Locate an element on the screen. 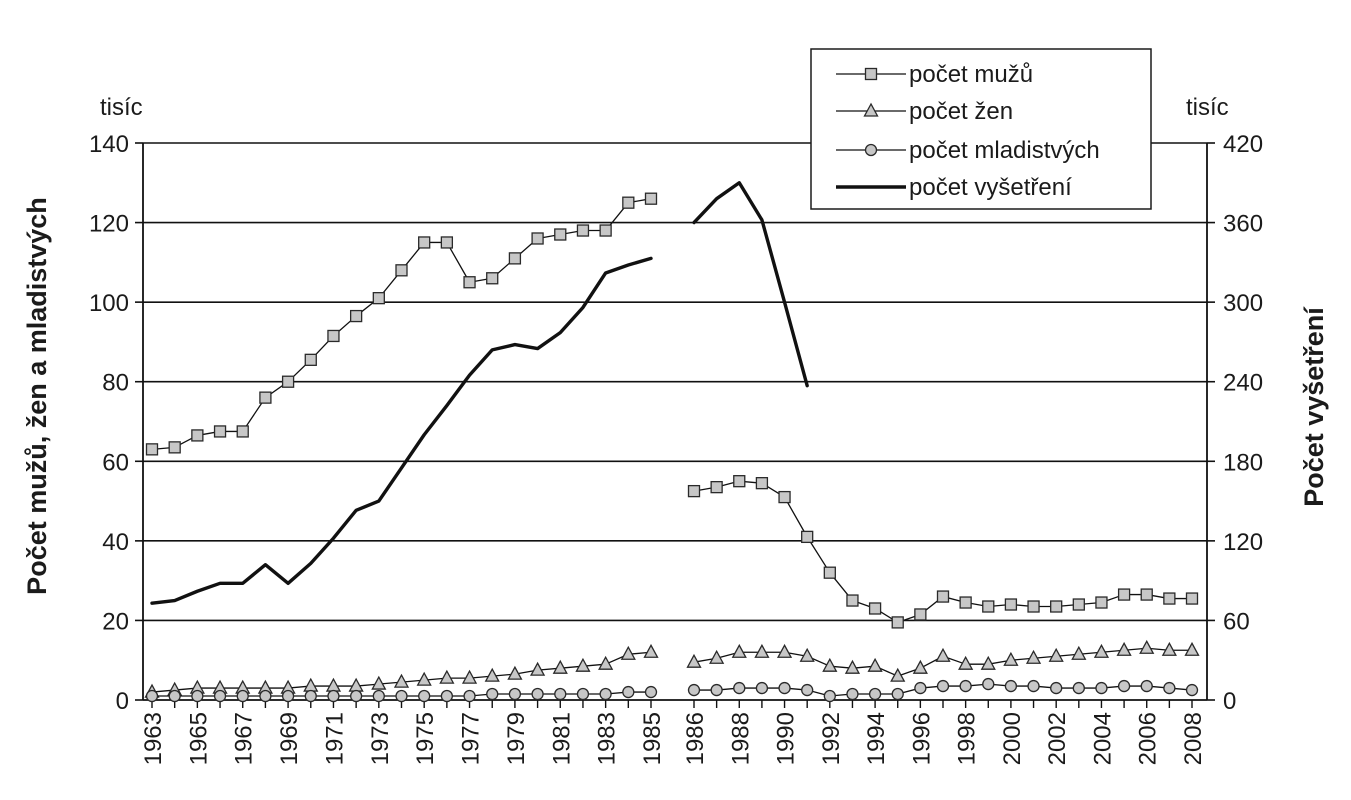 This screenshot has height=800, width=1351. x-tick-label: 1988 is located at coordinates (740, 738).